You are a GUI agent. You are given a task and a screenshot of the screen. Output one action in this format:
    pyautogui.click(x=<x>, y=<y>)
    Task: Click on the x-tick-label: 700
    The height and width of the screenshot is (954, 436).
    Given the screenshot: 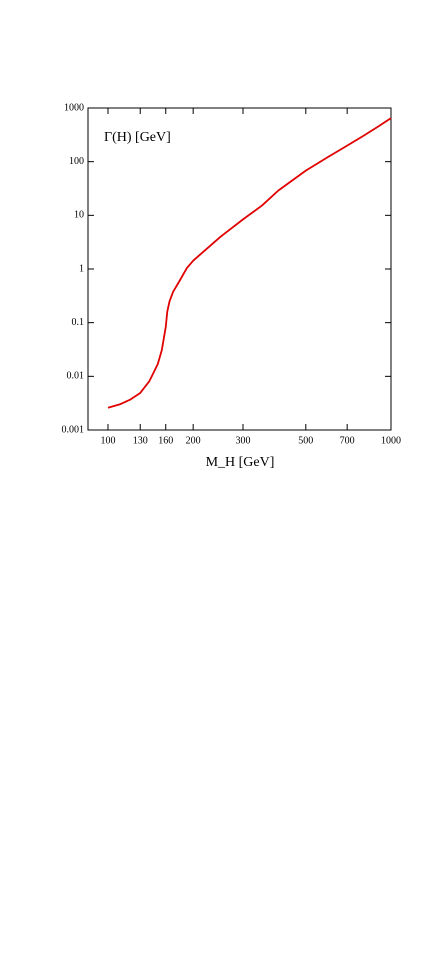 What is the action you would take?
    pyautogui.click(x=347, y=440)
    